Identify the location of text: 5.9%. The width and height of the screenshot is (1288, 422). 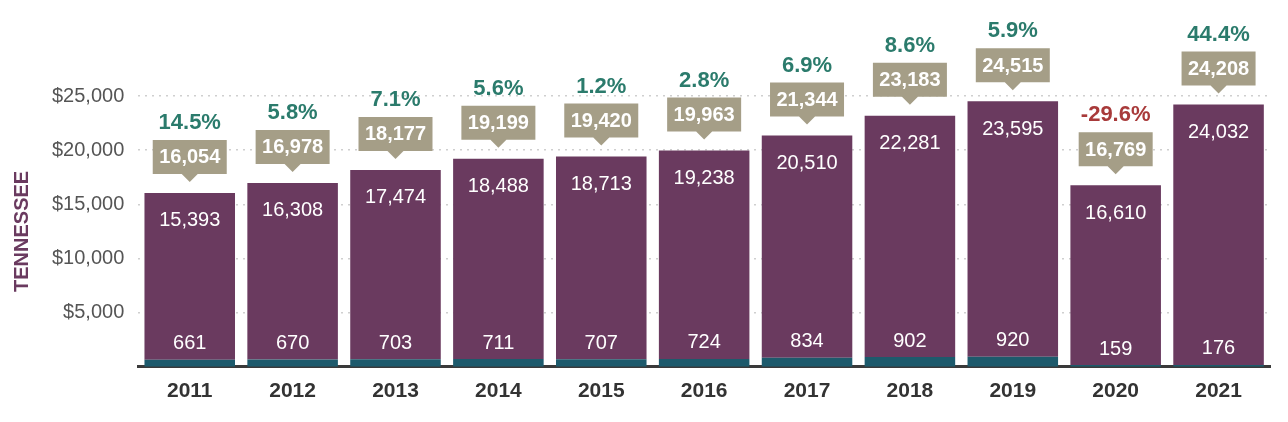
(1012, 30).